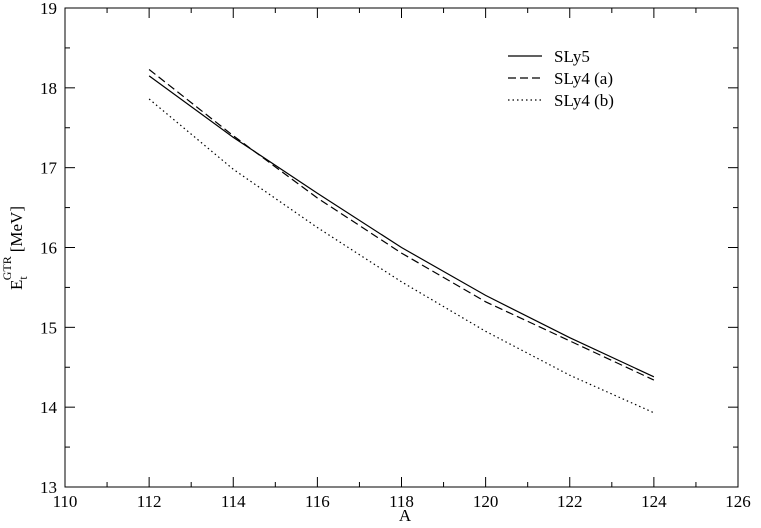 This screenshot has height=528, width=761. I want to click on x-tick-label: 122, so click(570, 501).